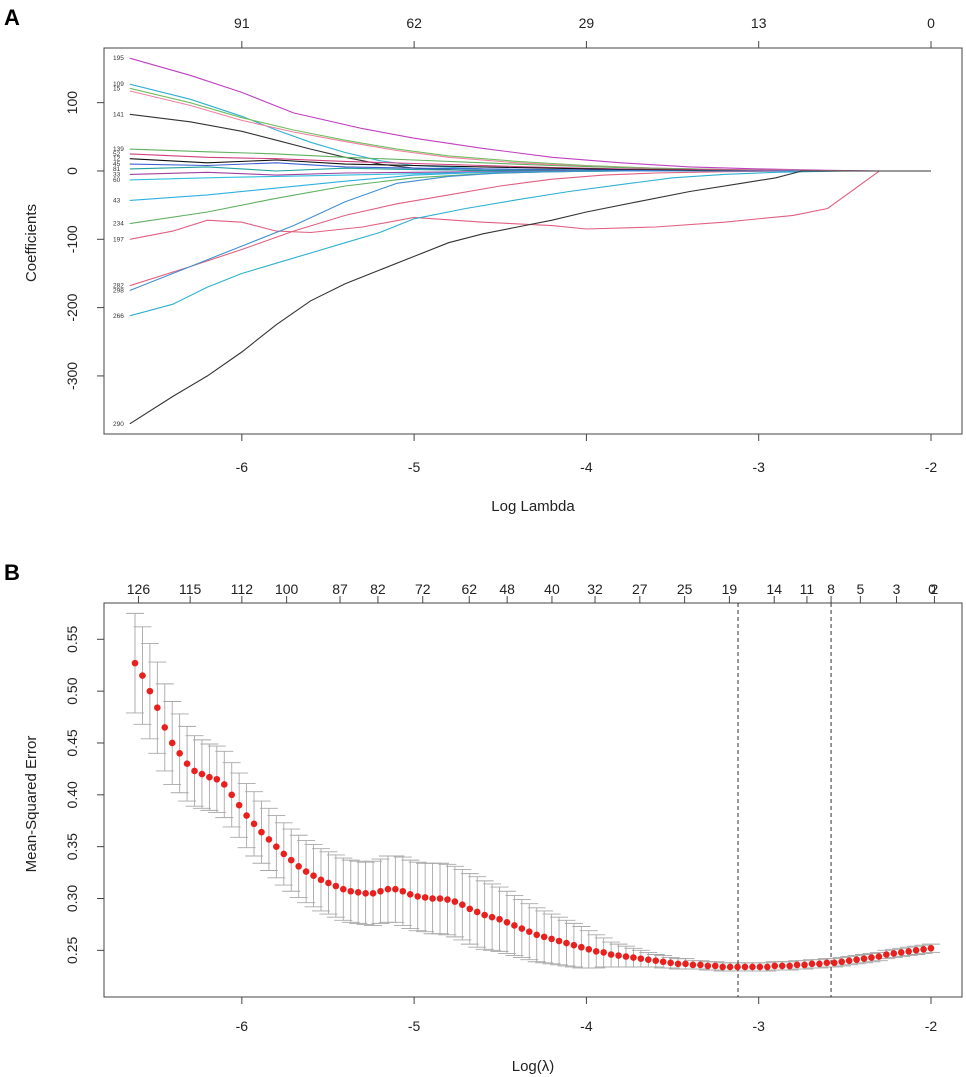 The height and width of the screenshot is (1077, 966). Describe the element at coordinates (730, 589) in the screenshot. I see `top-tick-label: 19` at that location.